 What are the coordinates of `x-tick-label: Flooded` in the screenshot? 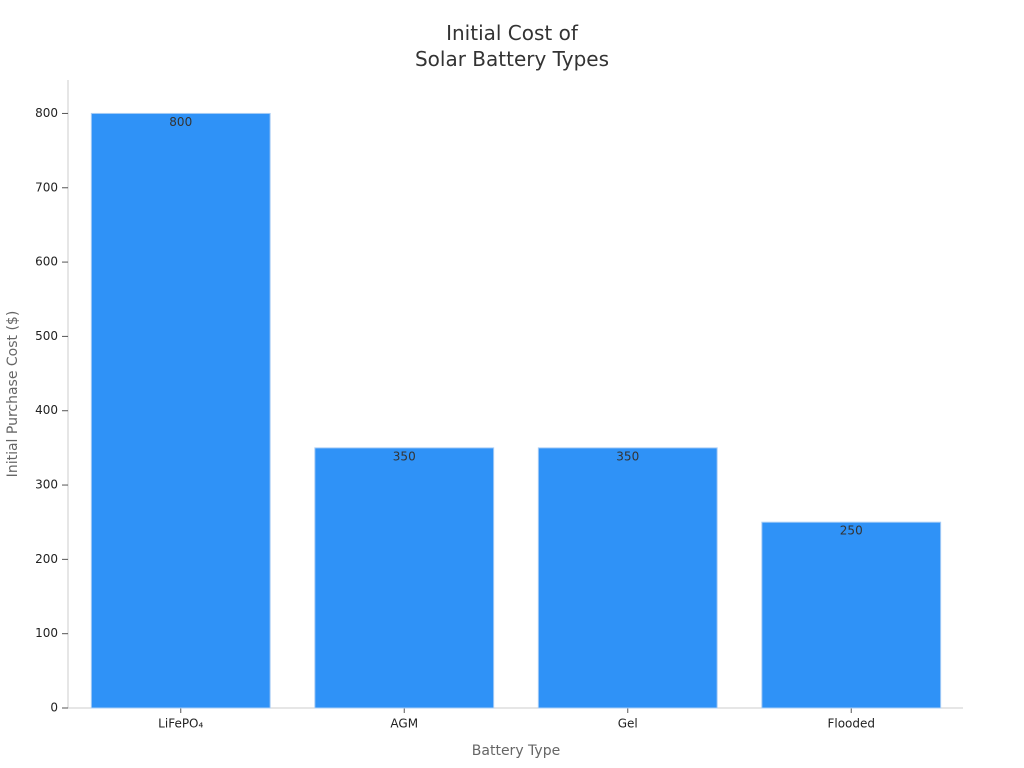 It's located at (851, 724).